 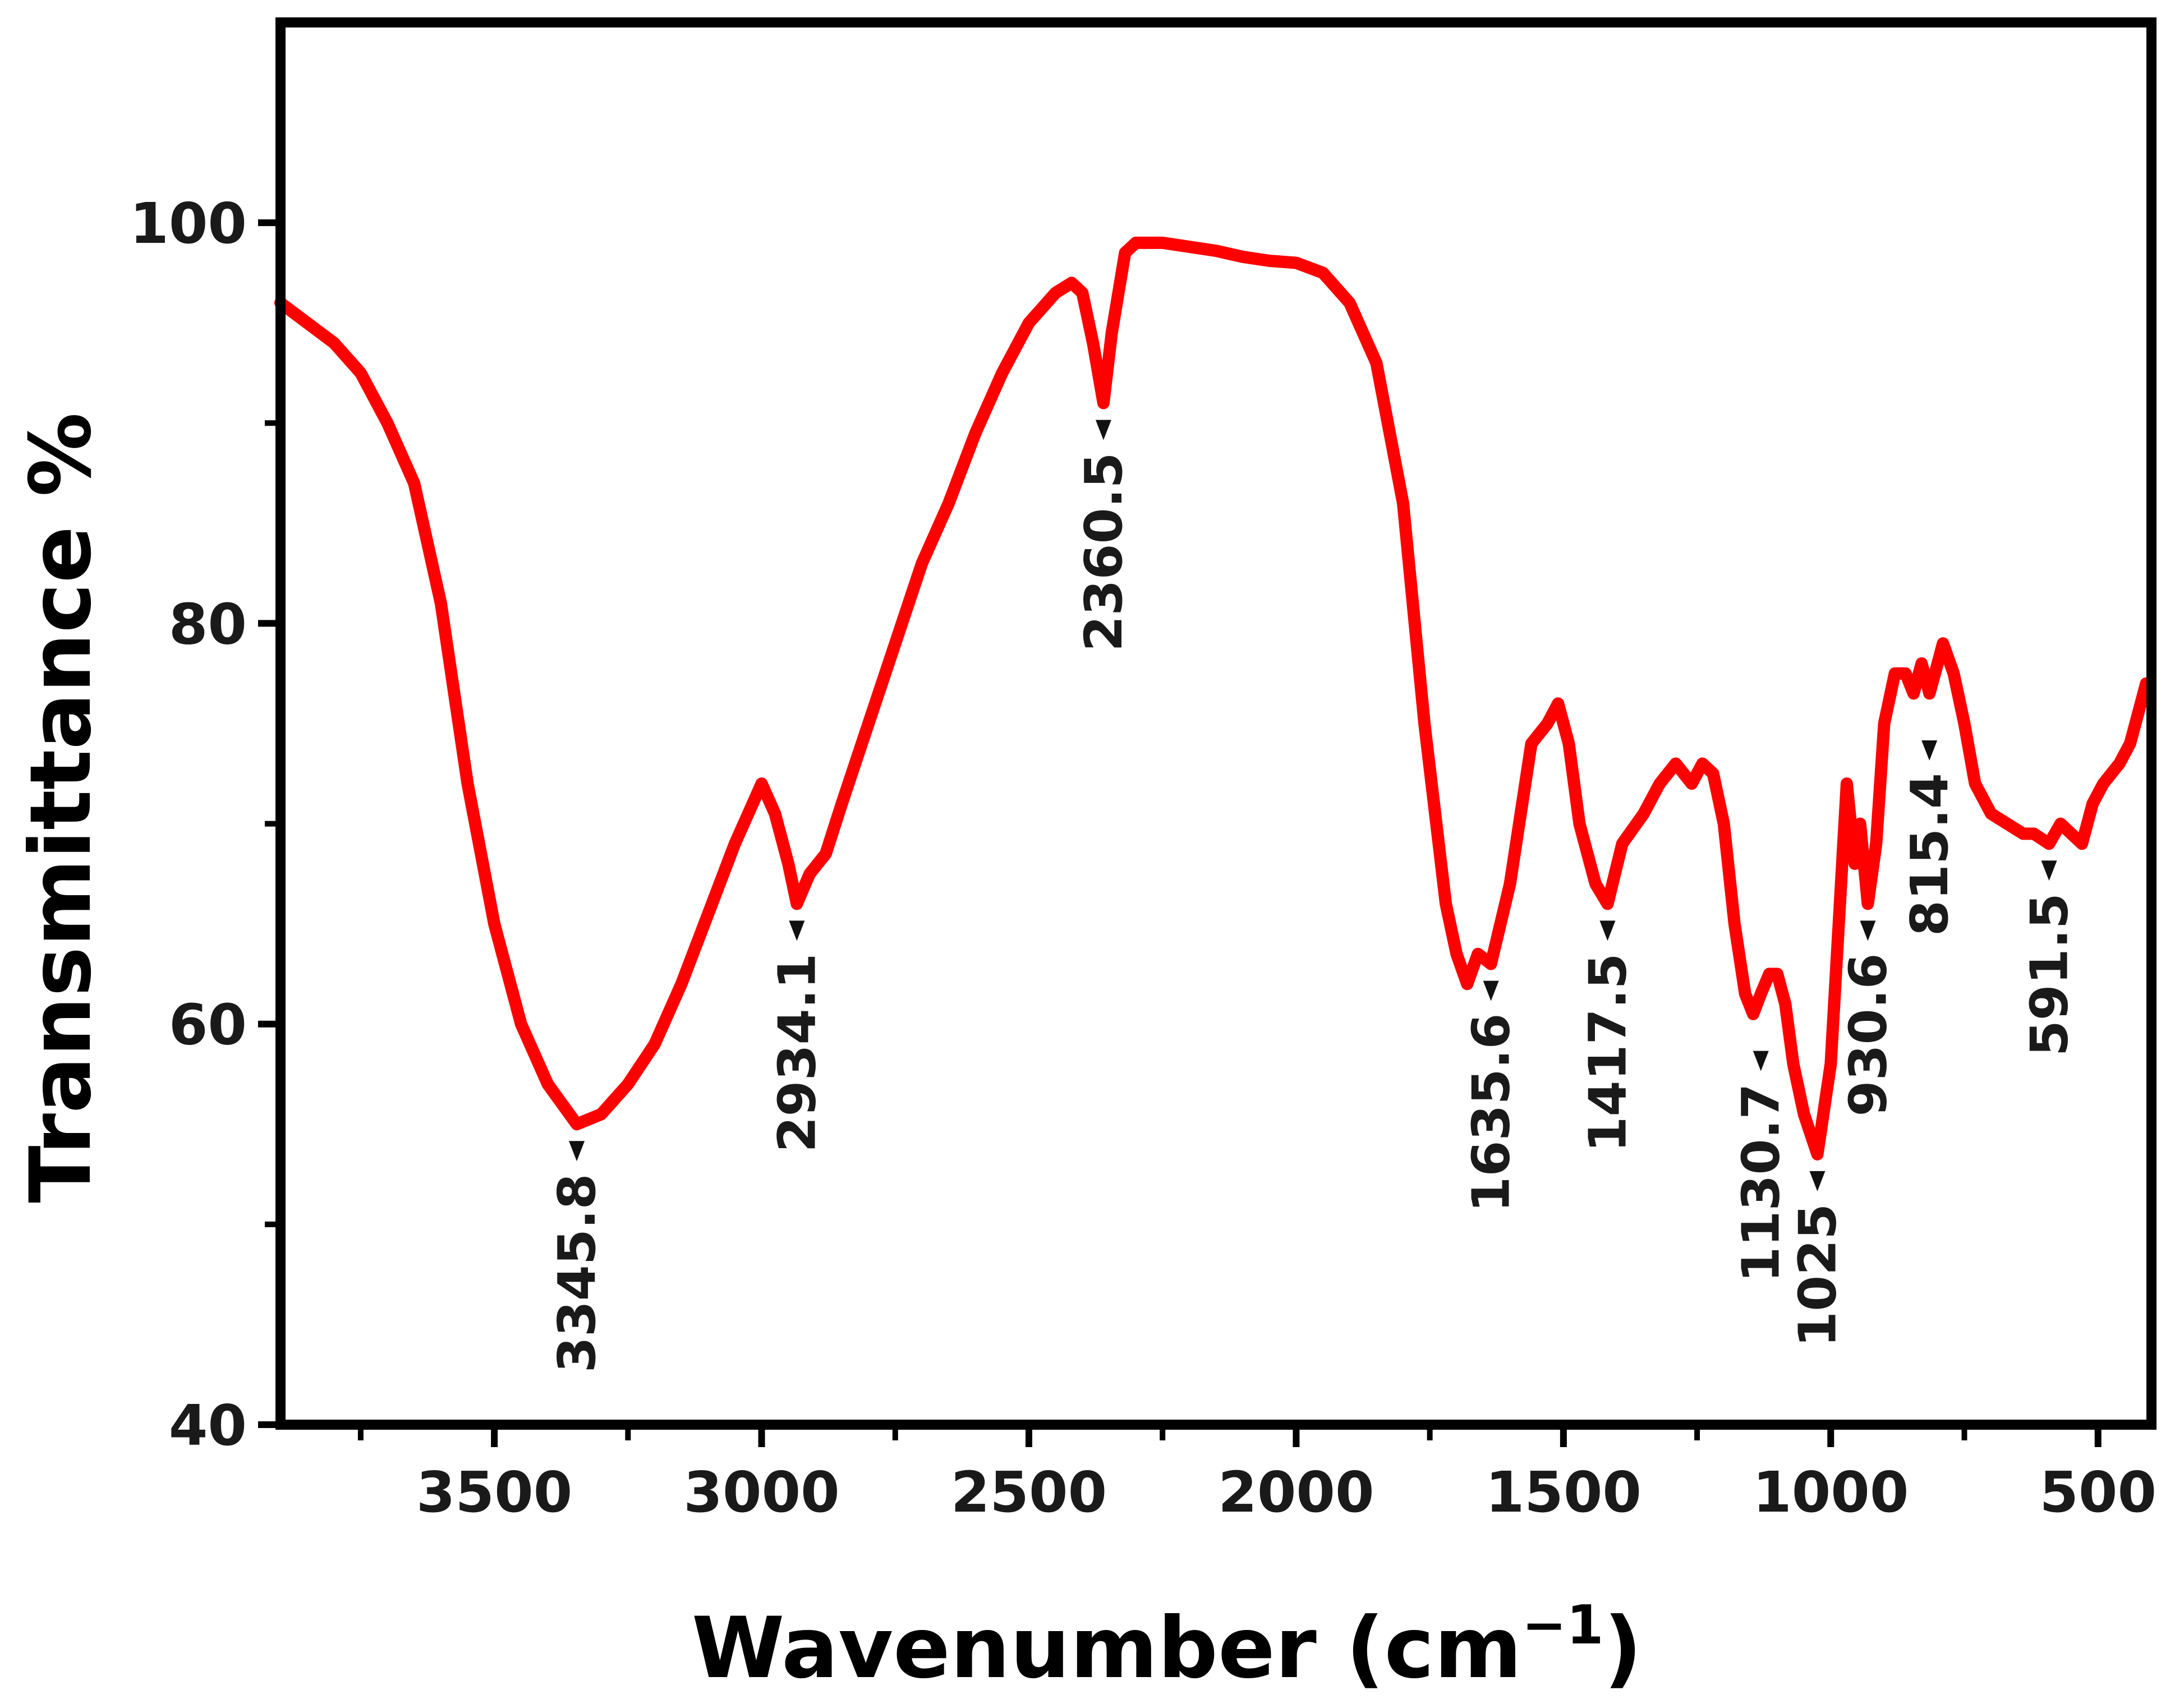 I want to click on x-axis-title-main: Wavenumber (cm, so click(x=1107, y=1648).